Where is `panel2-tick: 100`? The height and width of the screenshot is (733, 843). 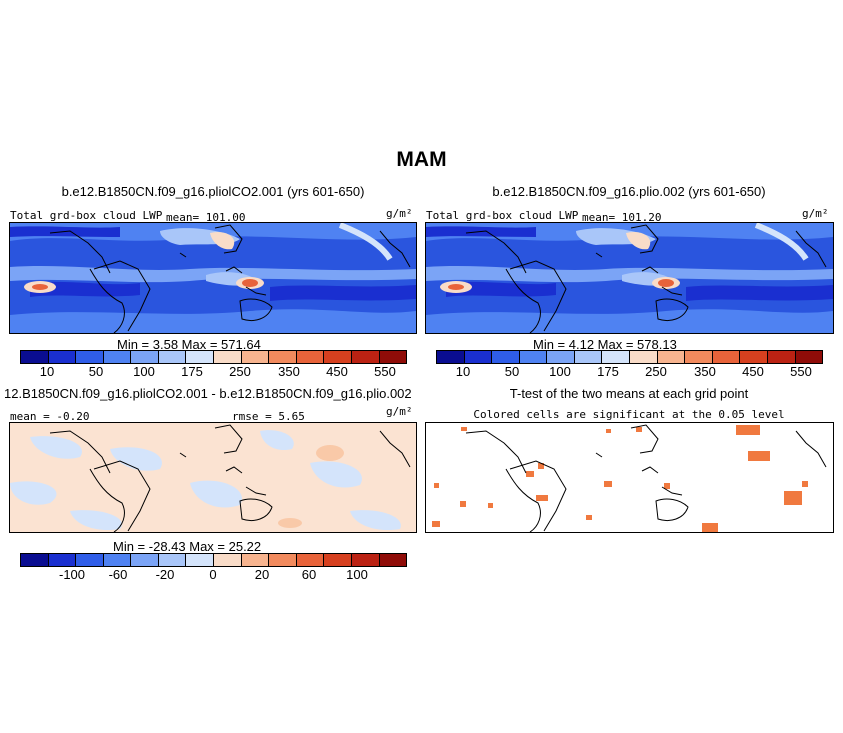 panel2-tick: 100 is located at coordinates (560, 371).